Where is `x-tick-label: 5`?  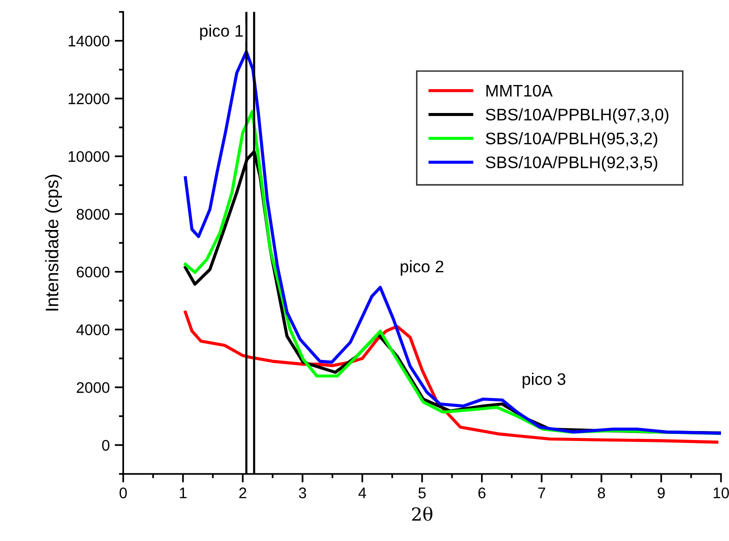 x-tick-label: 5 is located at coordinates (422, 493).